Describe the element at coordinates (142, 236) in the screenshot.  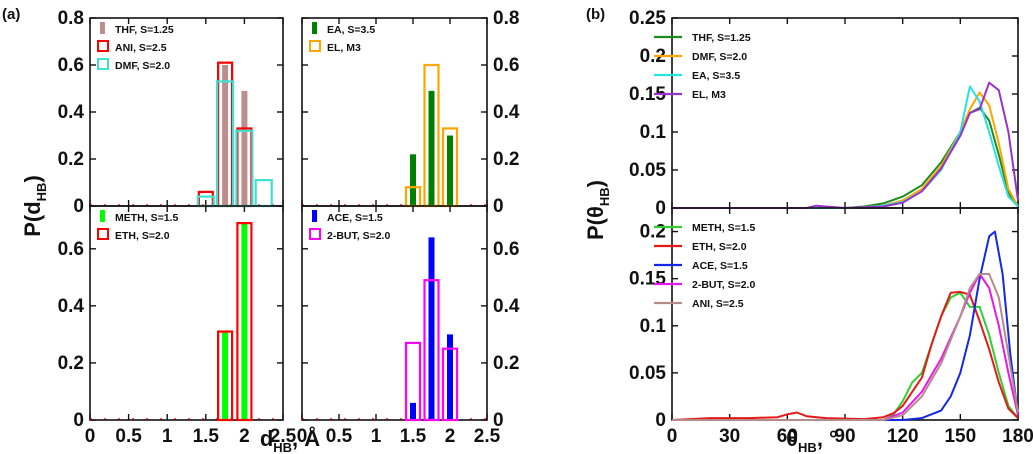
I see `legend-label: ETH, S=2.0` at that location.